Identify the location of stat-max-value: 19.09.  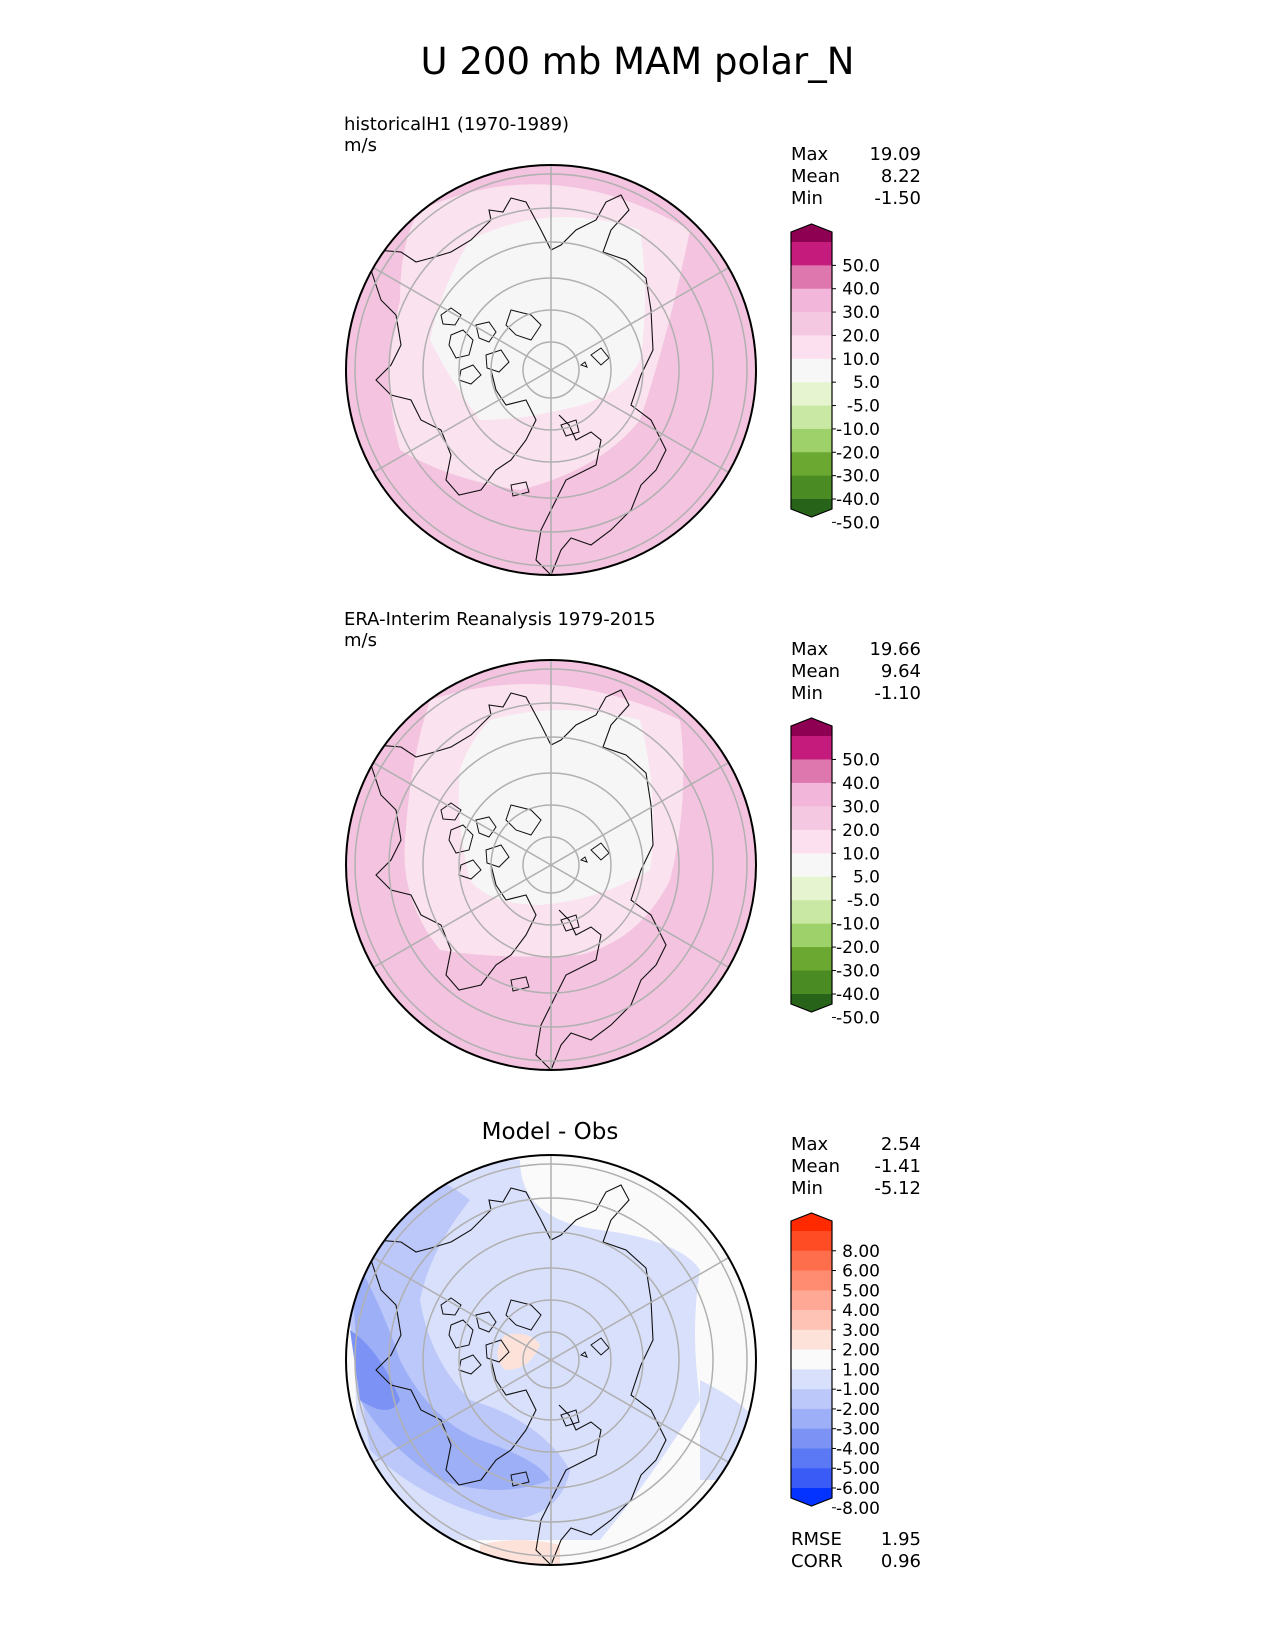
(895, 154).